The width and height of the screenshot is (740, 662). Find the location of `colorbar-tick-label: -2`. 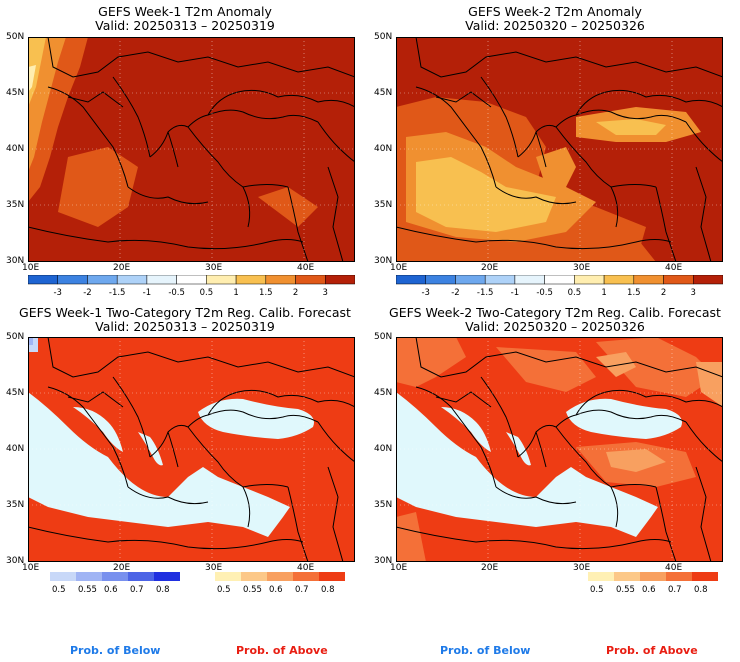

colorbar-tick-label: -2 is located at coordinates (455, 292).